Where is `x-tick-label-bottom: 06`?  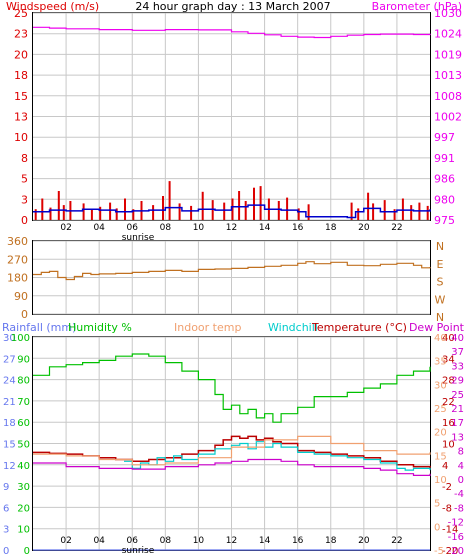 x-tick-label-bottom: 06 is located at coordinates (133, 541).